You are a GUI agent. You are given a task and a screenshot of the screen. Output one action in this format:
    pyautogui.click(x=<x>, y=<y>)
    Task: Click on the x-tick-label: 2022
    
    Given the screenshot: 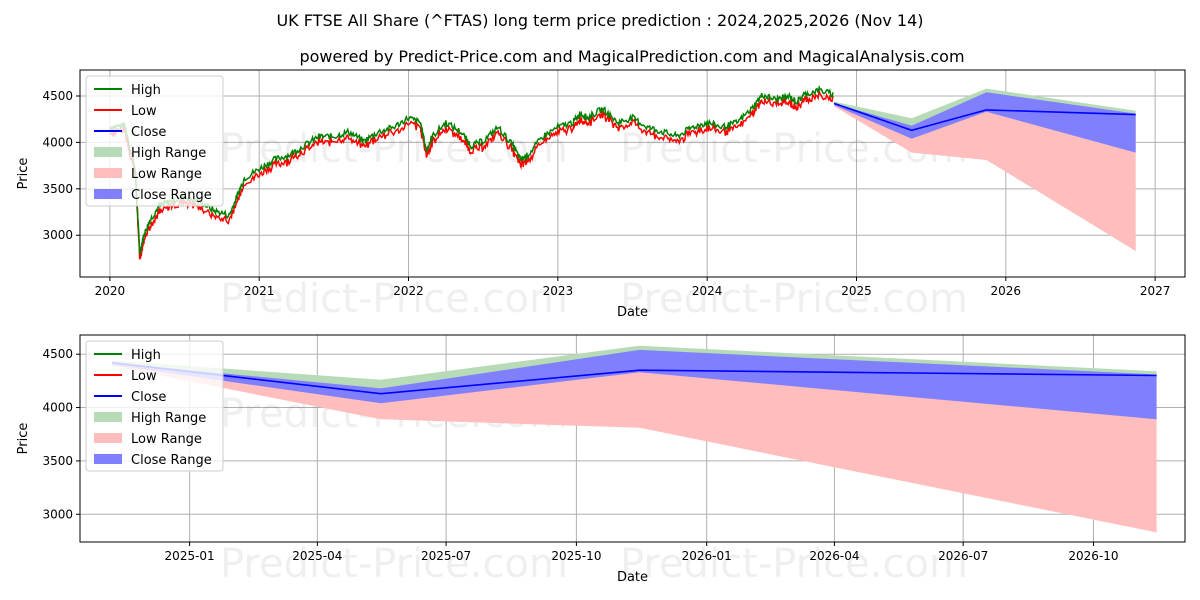 What is the action you would take?
    pyautogui.click(x=408, y=291)
    